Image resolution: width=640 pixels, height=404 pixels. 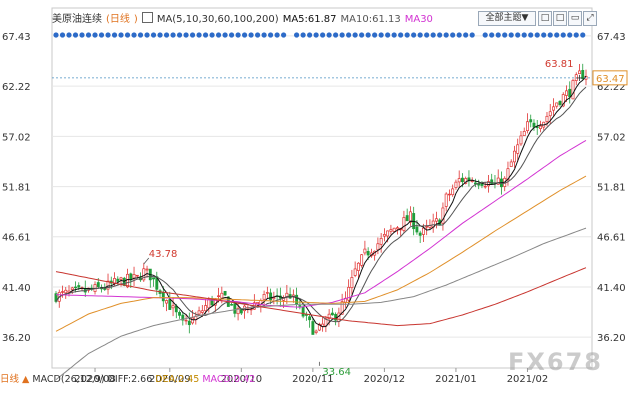 I want to click on theme-dropdown: 全部主题▼, so click(x=507, y=18).